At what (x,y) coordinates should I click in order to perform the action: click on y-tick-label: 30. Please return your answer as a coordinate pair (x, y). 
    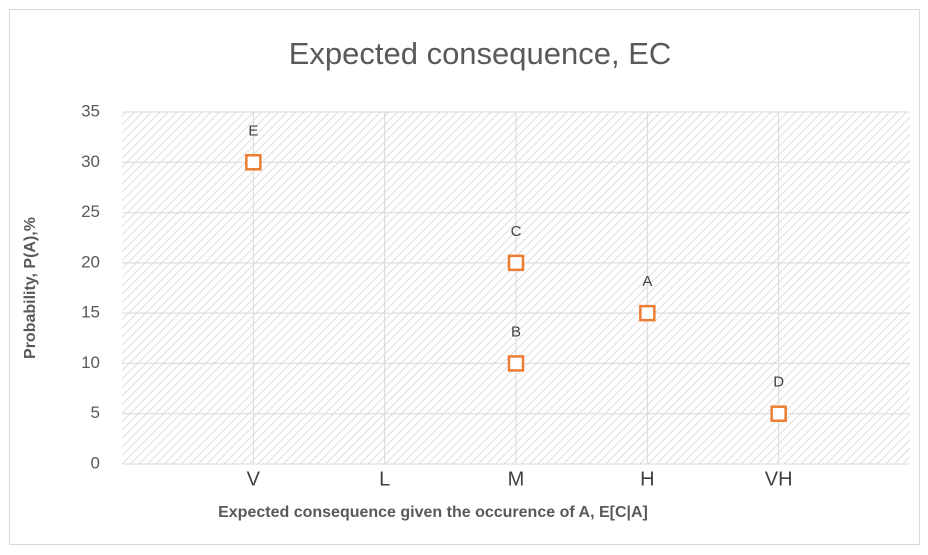
    Looking at the image, I should click on (90, 161).